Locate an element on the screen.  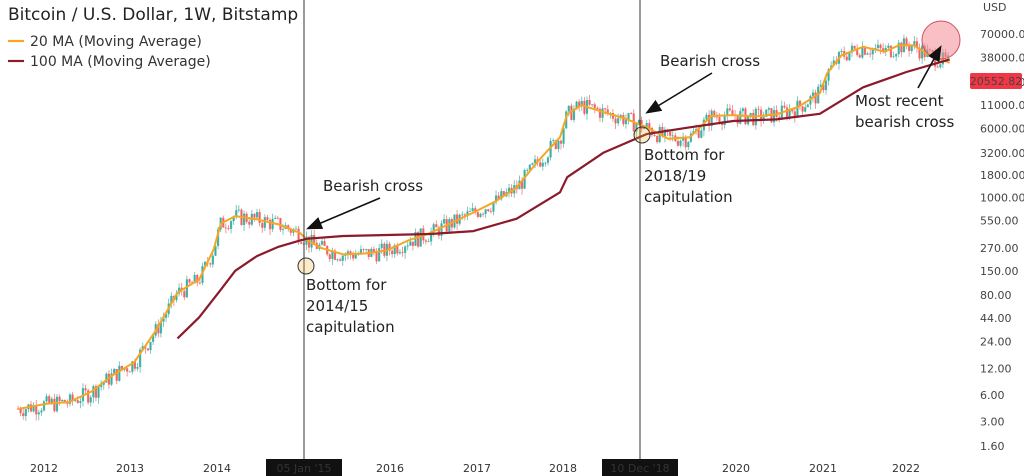
y-tick-label: 6000.00 is located at coordinates (1002, 129).